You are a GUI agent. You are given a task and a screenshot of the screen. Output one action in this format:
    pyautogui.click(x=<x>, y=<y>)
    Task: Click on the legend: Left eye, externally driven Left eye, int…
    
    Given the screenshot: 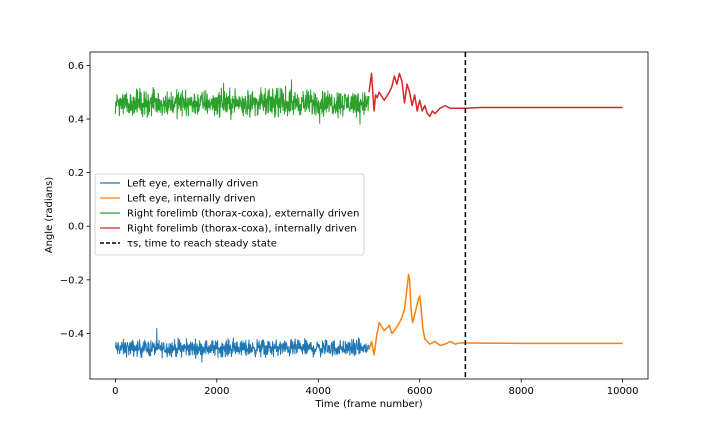 What is the action you would take?
    pyautogui.click(x=229, y=214)
    